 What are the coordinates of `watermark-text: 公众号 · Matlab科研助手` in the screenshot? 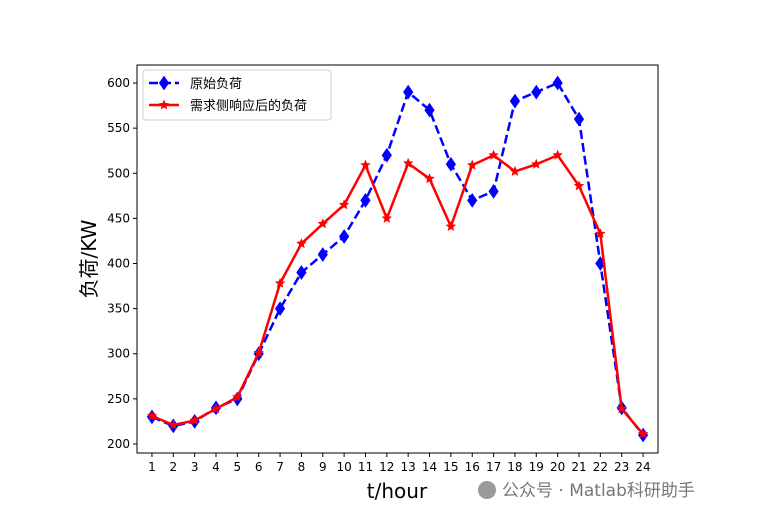 It's located at (598, 491).